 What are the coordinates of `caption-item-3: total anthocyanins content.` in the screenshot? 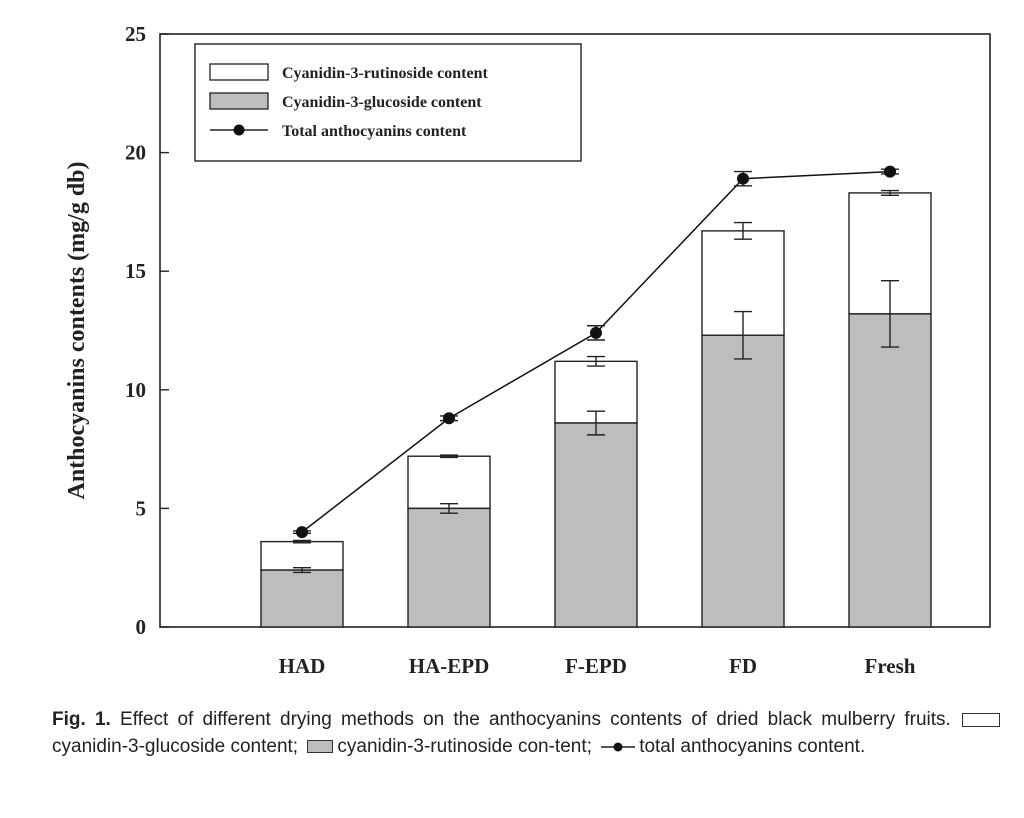 It's located at (752, 746).